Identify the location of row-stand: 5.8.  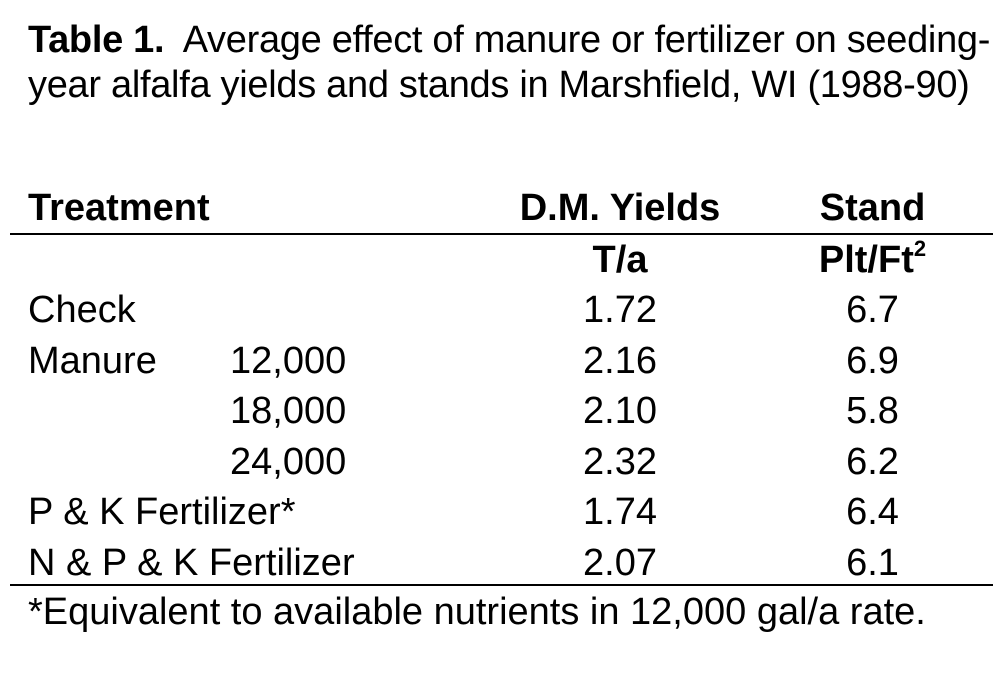
(872, 411).